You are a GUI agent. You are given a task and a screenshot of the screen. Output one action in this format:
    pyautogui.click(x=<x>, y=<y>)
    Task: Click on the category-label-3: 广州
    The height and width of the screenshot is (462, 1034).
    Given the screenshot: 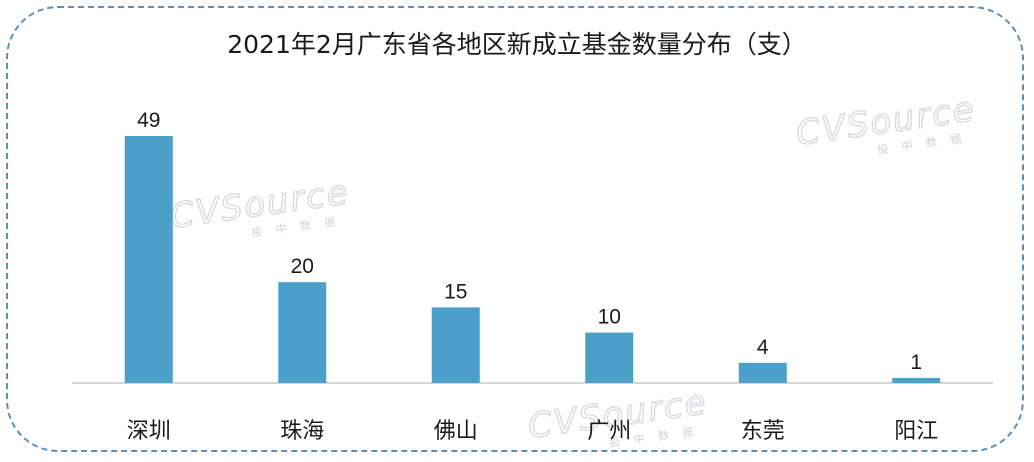 What is the action you would take?
    pyautogui.click(x=609, y=431)
    